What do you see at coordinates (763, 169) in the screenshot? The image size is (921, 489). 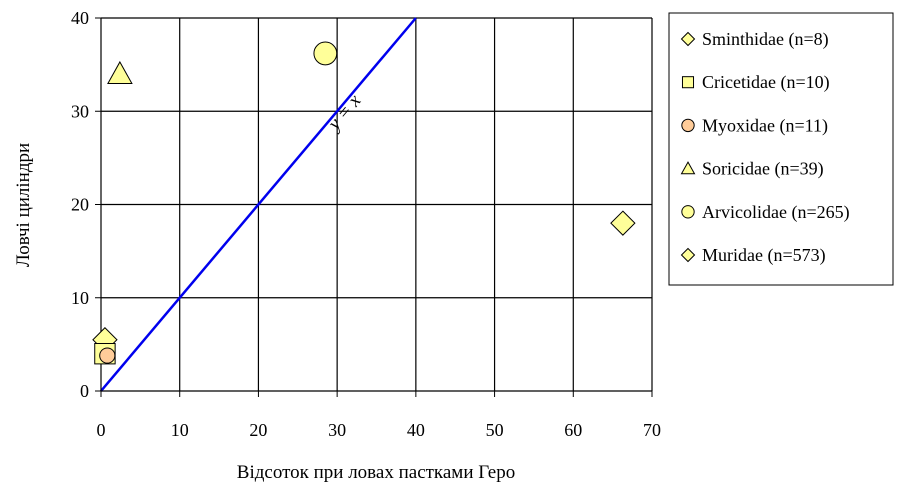 I see `legend-label: Soricidae (n=39)` at bounding box center [763, 169].